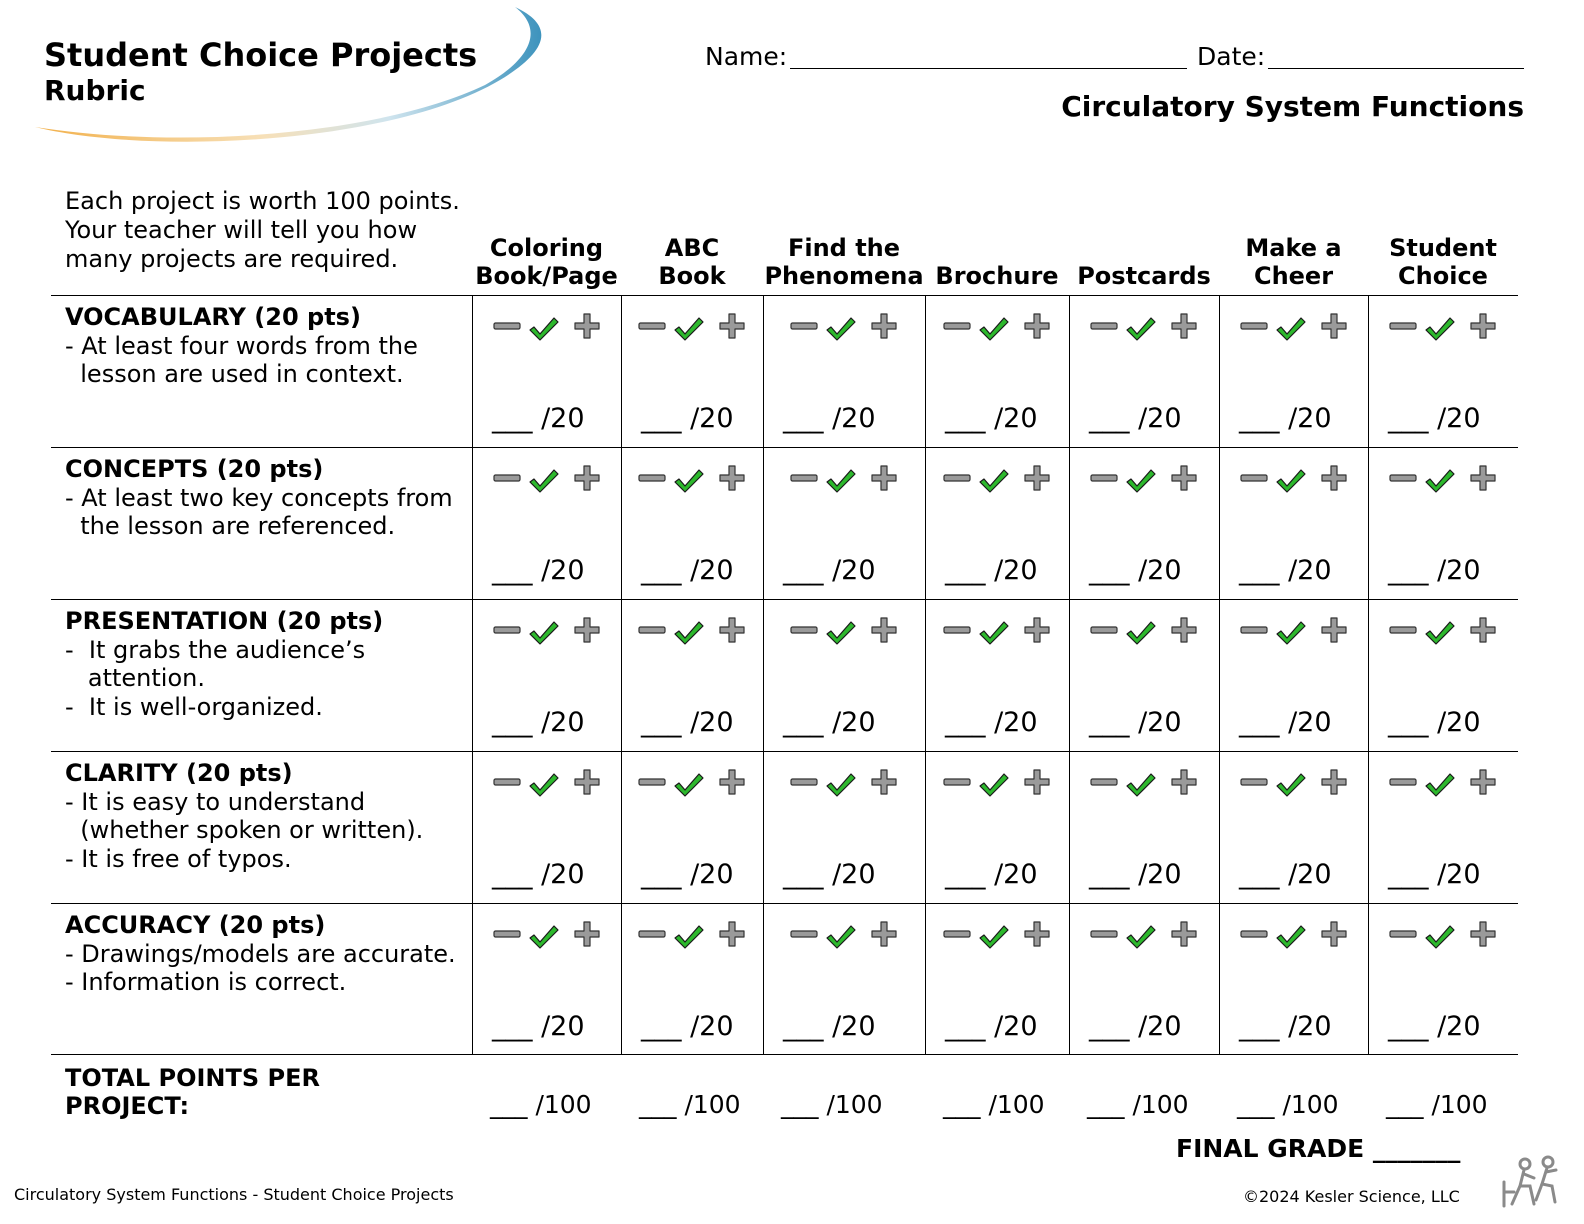 The height and width of the screenshot is (1224, 1584). What do you see at coordinates (988, 68) in the screenshot?
I see `name-field` at bounding box center [988, 68].